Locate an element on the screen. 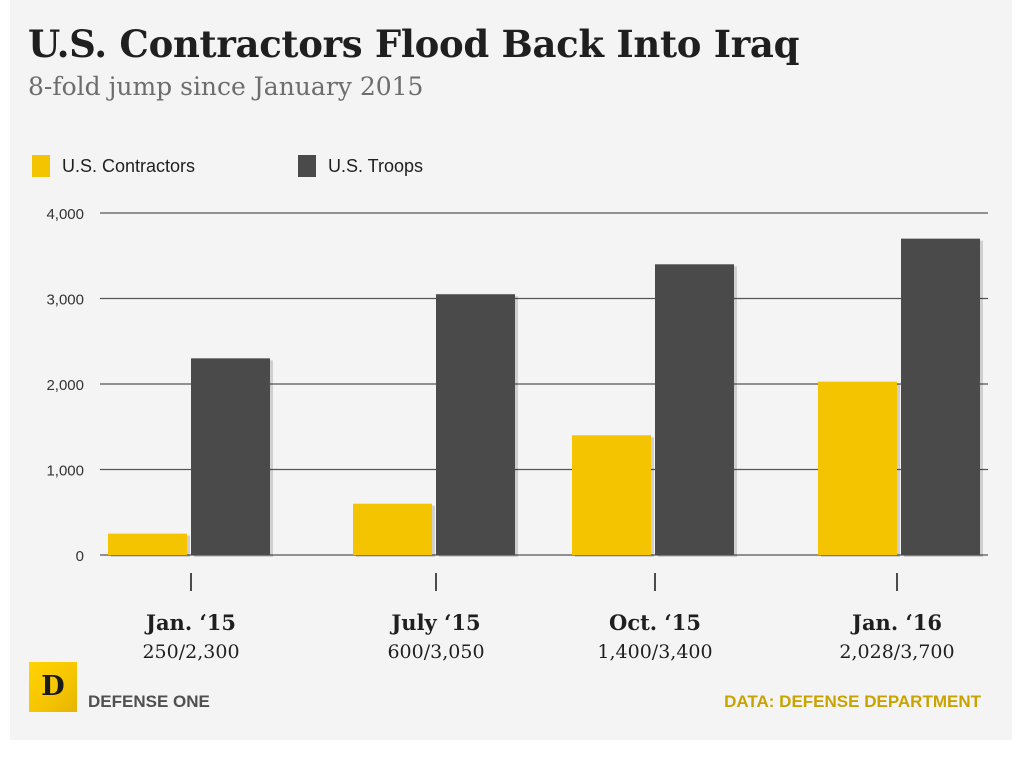 The height and width of the screenshot is (767, 1024). legend-label-contractors: U.S. Contractors is located at coordinates (129, 166).